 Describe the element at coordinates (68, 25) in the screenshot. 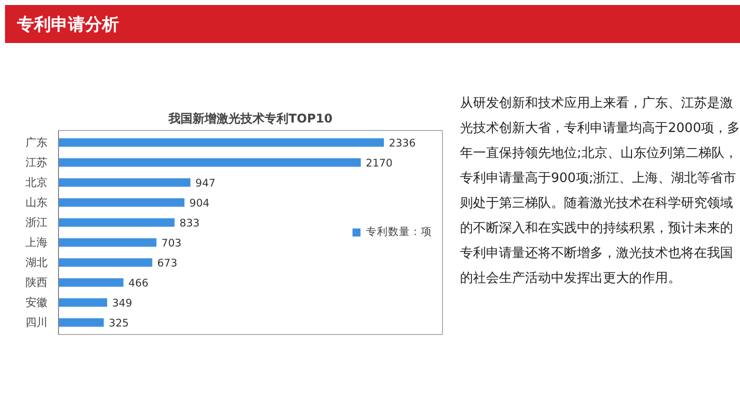

I see `text: 专利申请分析` at that location.